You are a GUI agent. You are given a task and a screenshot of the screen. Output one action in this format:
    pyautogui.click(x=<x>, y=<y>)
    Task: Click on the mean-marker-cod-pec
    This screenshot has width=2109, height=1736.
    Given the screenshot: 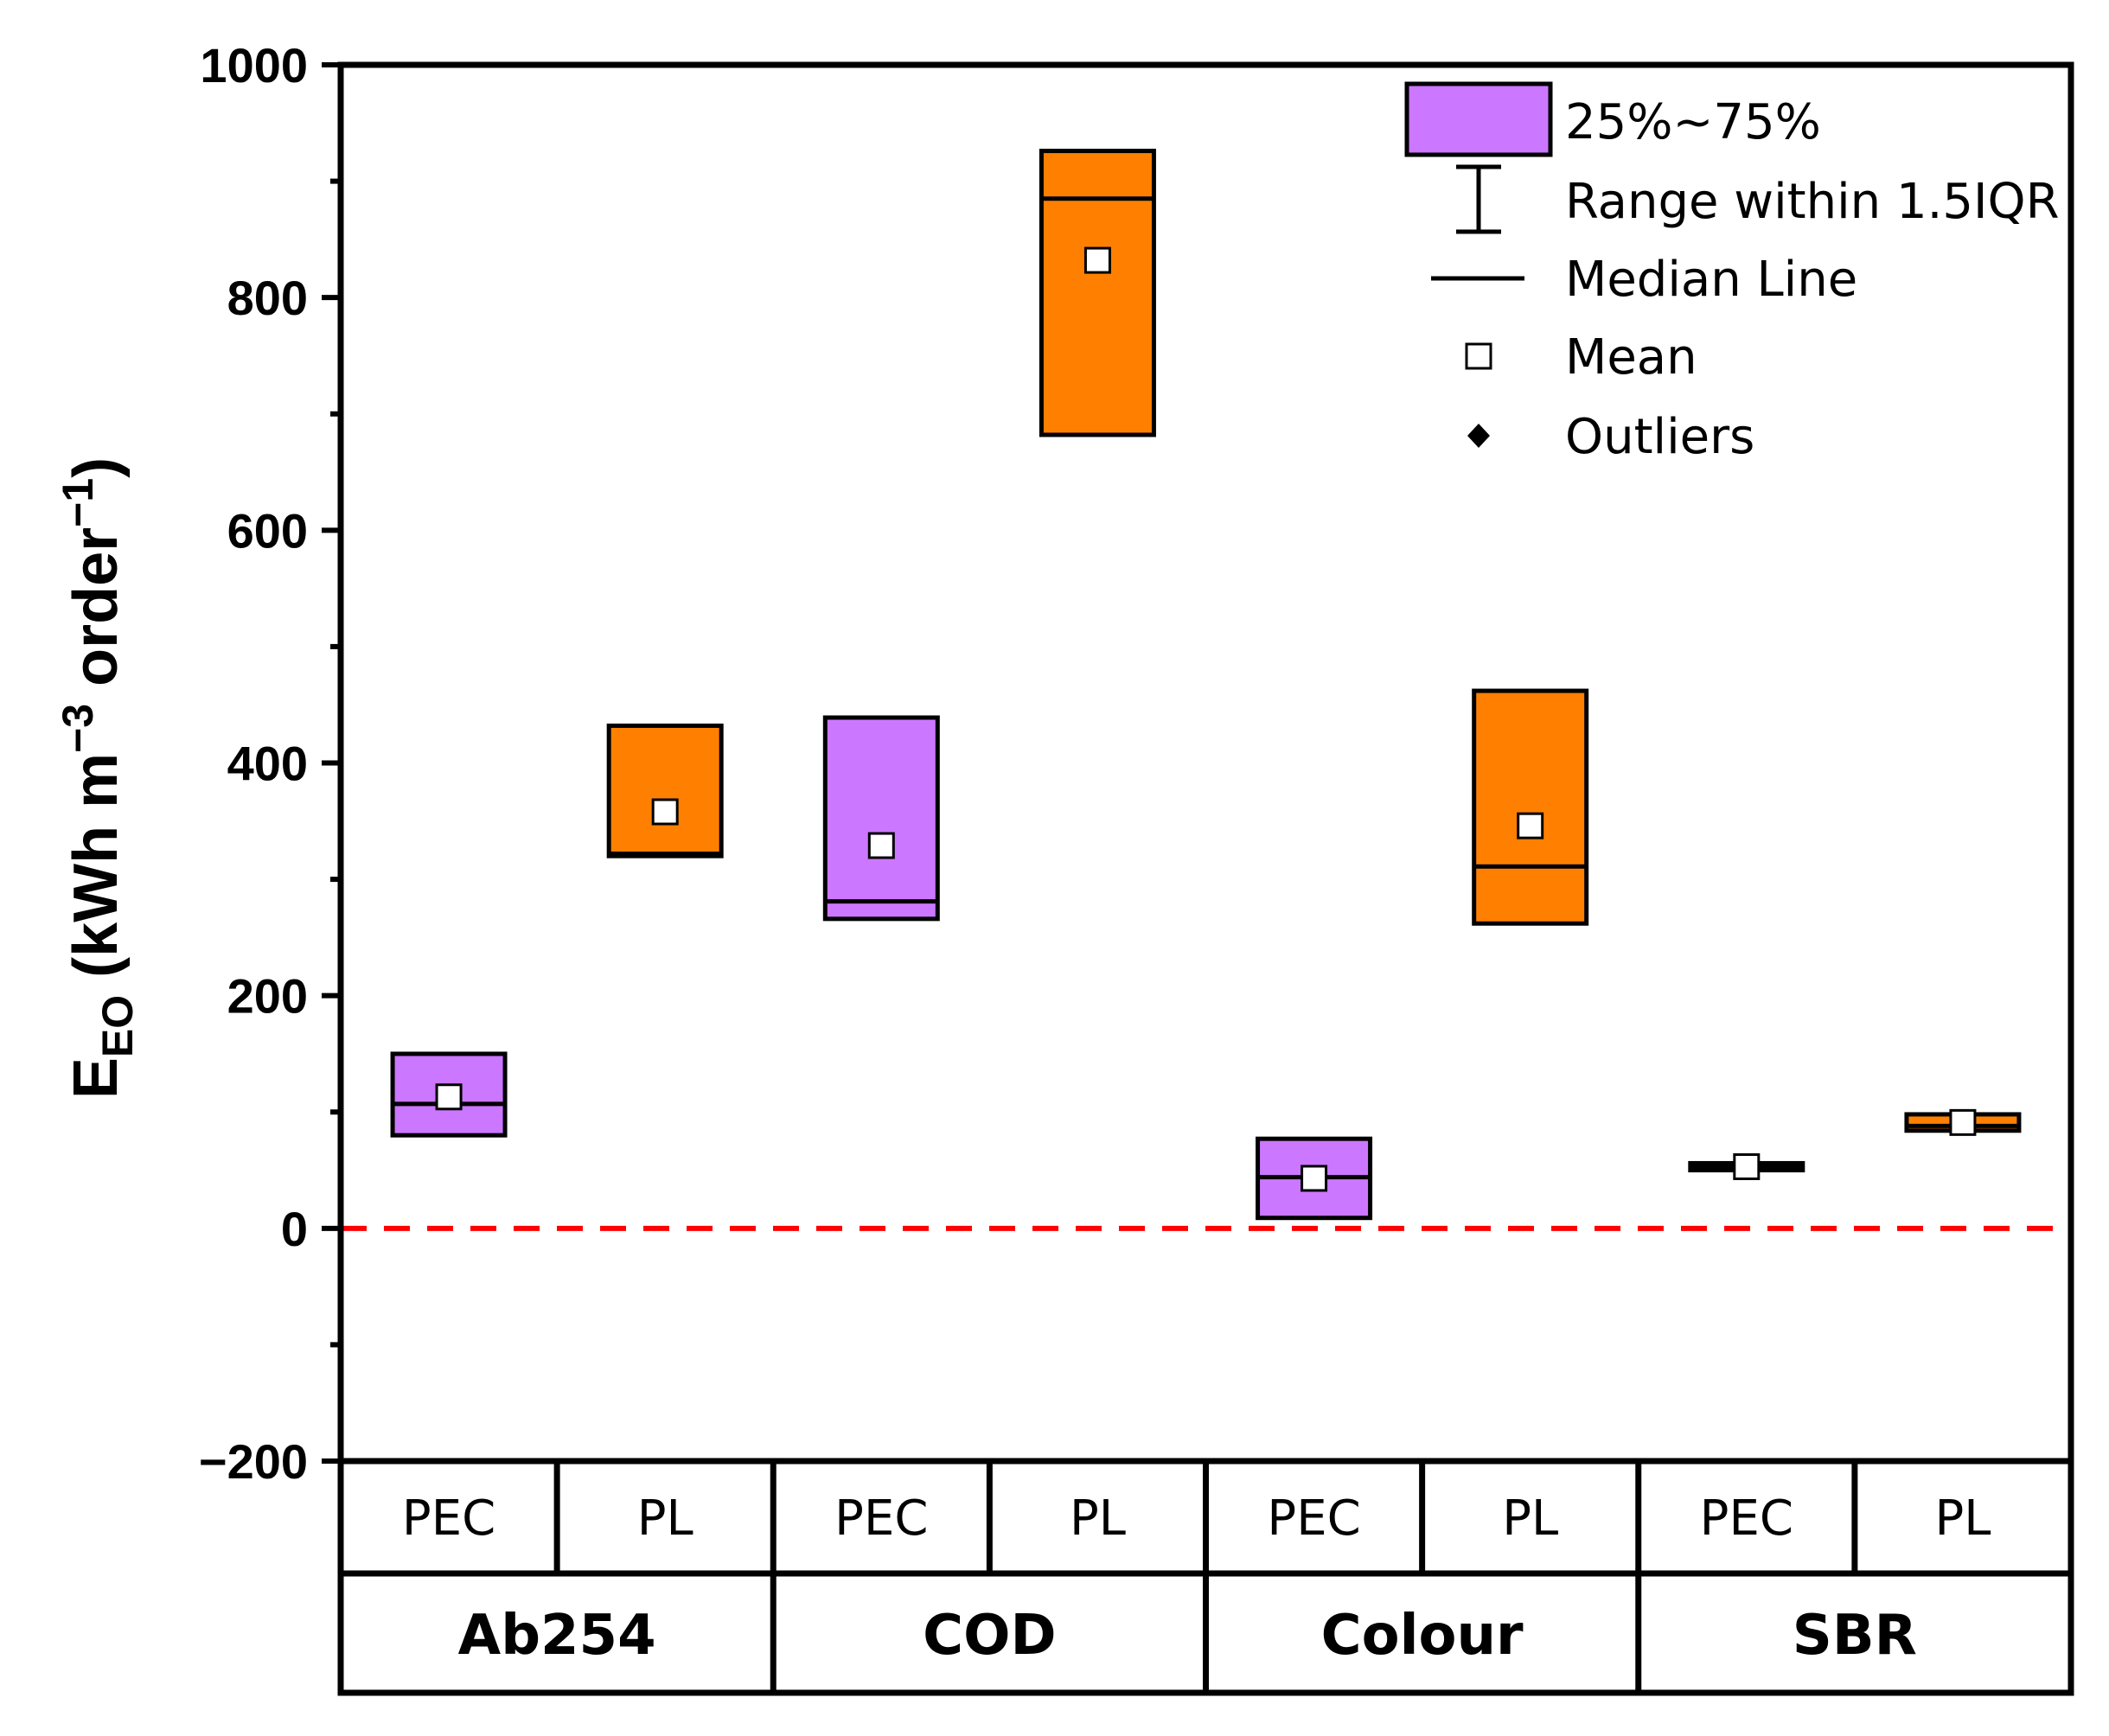 What is the action you would take?
    pyautogui.click(x=881, y=845)
    